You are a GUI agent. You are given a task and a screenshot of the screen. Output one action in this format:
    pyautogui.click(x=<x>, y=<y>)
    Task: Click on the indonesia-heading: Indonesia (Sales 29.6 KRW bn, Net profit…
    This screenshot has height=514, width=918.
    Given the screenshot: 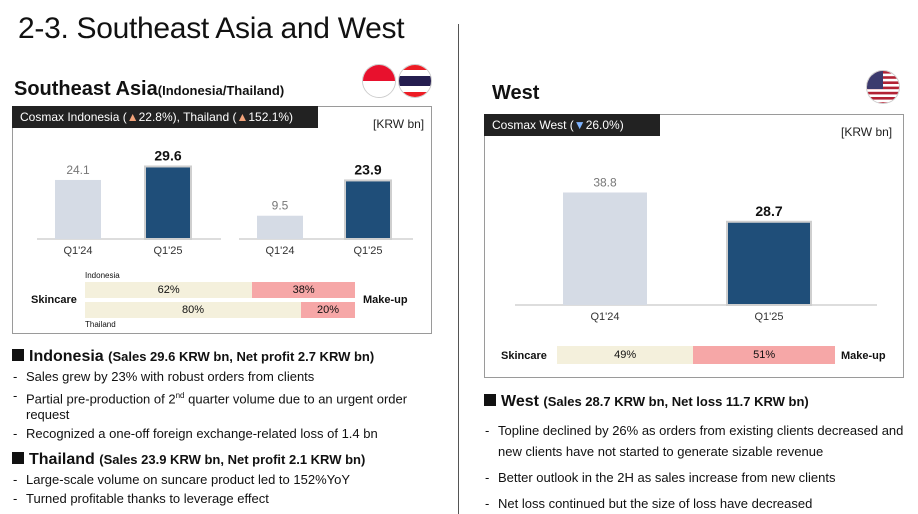 What is the action you would take?
    pyautogui.click(x=193, y=357)
    